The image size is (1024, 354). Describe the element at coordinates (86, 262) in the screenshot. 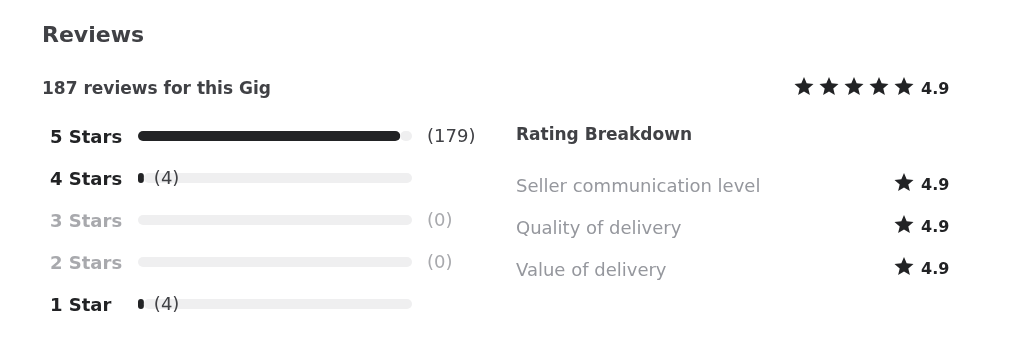

I see `y-tick-label: 2 Stars` at that location.